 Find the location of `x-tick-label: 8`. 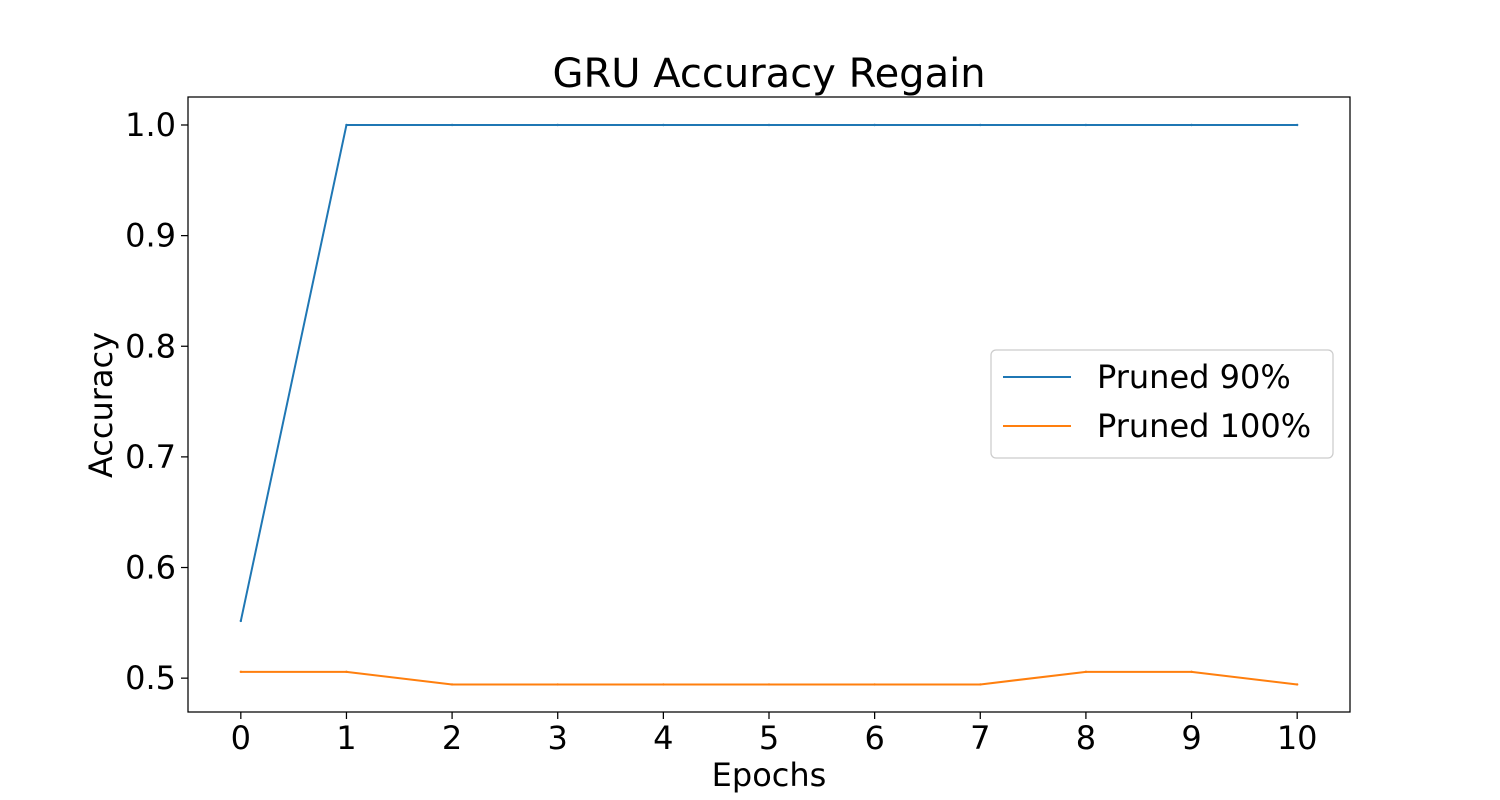

x-tick-label: 8 is located at coordinates (1086, 738).